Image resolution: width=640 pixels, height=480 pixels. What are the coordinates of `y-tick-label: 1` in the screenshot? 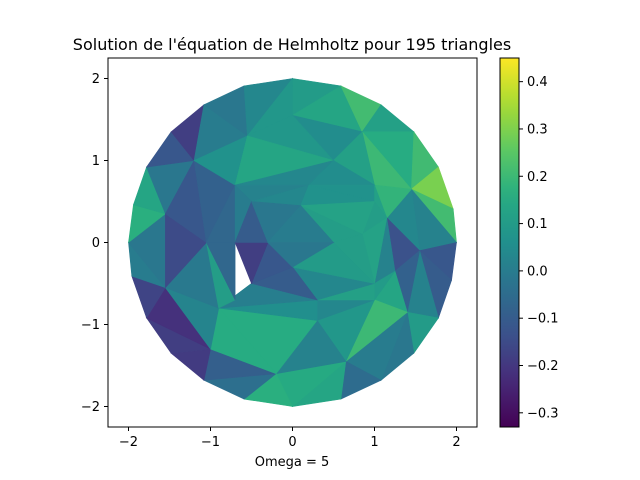 It's located at (96, 161).